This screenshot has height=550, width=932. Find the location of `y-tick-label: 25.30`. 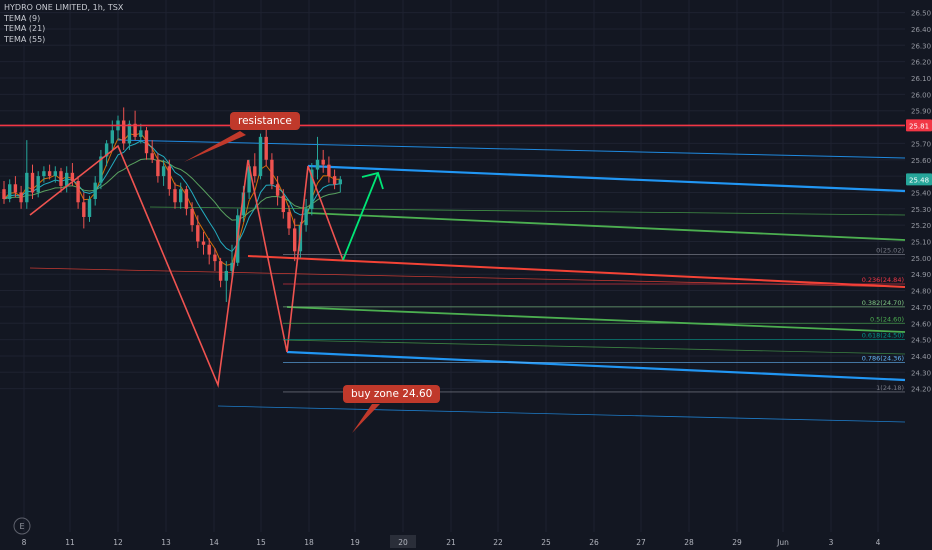

y-tick-label: 25.30 is located at coordinates (921, 210).